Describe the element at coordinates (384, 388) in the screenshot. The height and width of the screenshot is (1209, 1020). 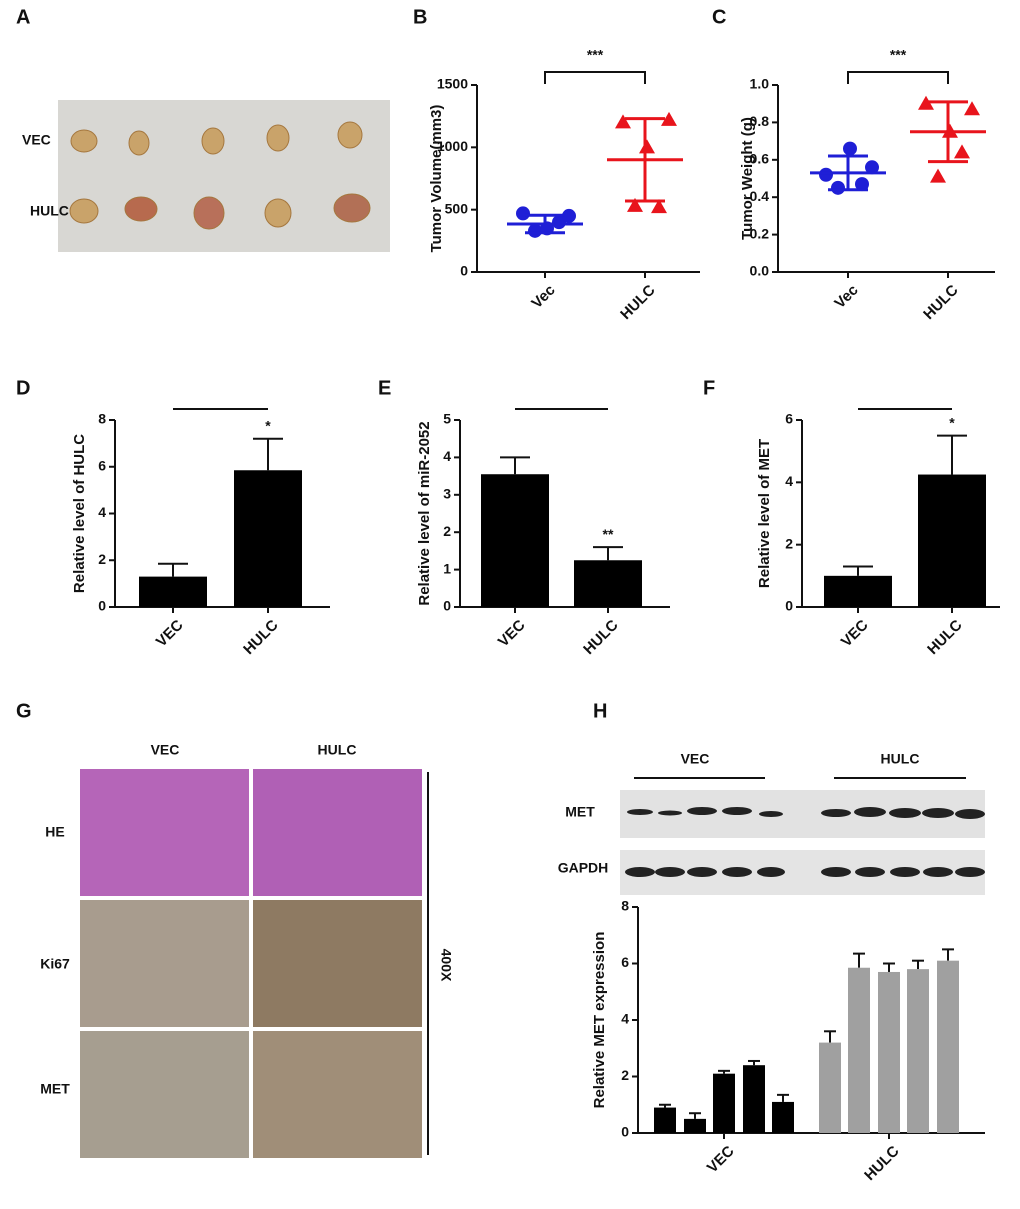
I see `panel-letter: E` at that location.